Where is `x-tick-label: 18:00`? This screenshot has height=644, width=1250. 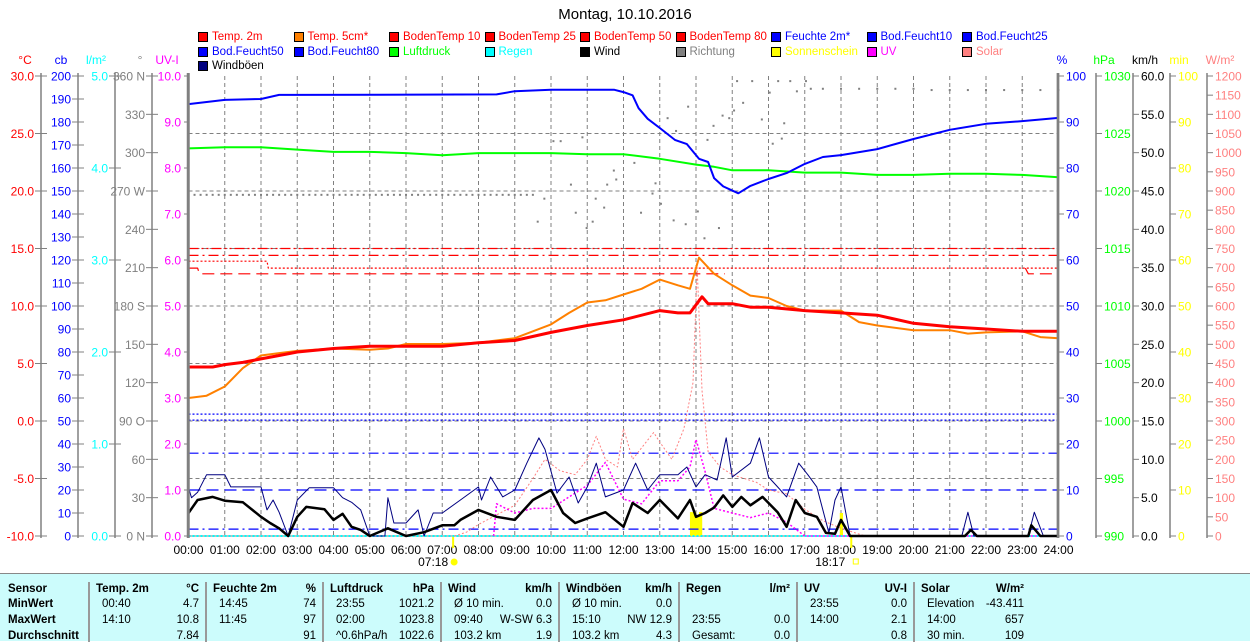
x-tick-label: 18:00 is located at coordinates (841, 550).